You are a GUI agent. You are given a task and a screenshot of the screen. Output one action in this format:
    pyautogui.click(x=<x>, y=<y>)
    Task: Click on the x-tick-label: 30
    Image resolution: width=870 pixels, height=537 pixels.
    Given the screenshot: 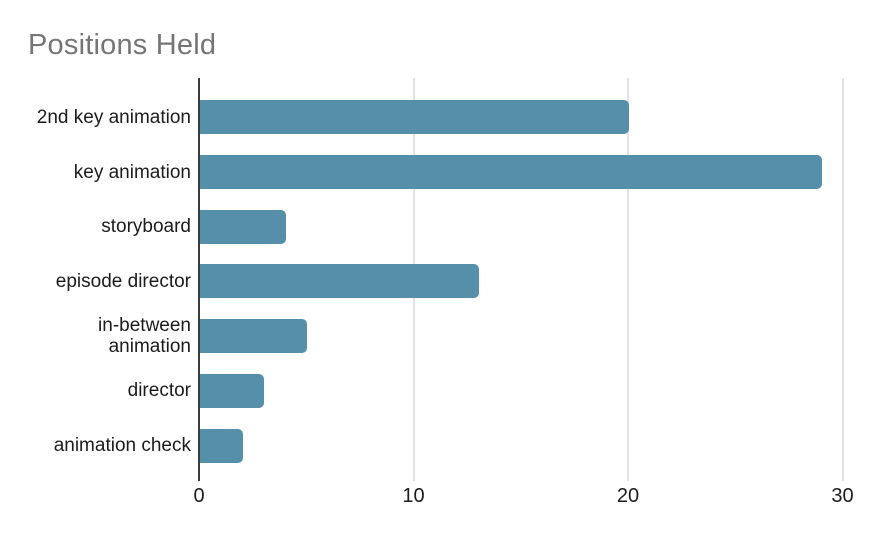 What is the action you would take?
    pyautogui.click(x=842, y=496)
    